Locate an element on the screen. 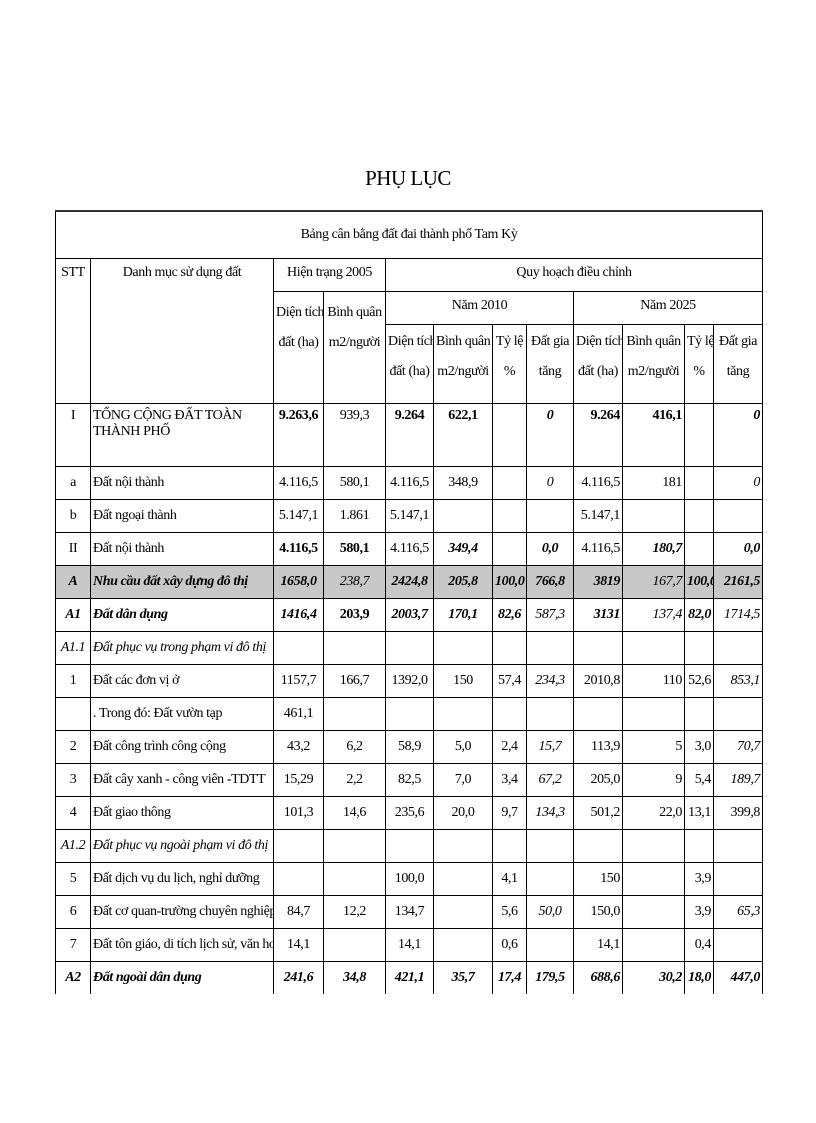 This screenshot has width=816, height=1123. cell-value: 167,7 is located at coordinates (653, 582).